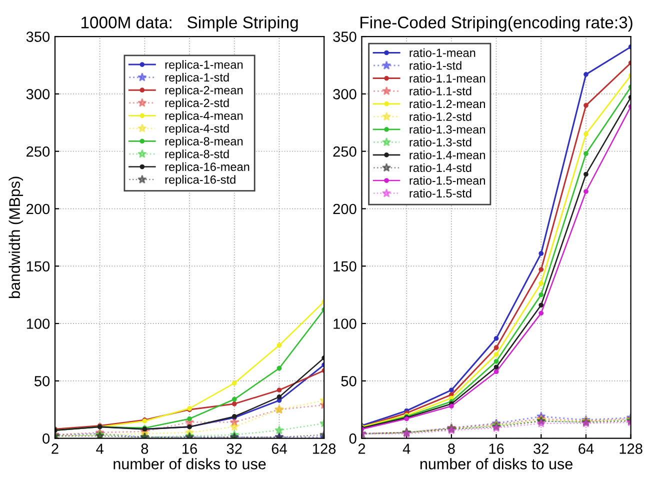  What do you see at coordinates (441, 167) in the screenshot?
I see `legend-label: ratio-1.4-std` at bounding box center [441, 167].